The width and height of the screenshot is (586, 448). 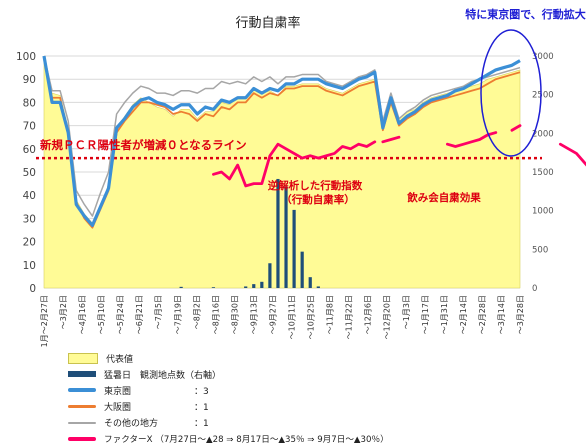 I want to click on x-tick-label: ～2月14日, so click(x=463, y=314).